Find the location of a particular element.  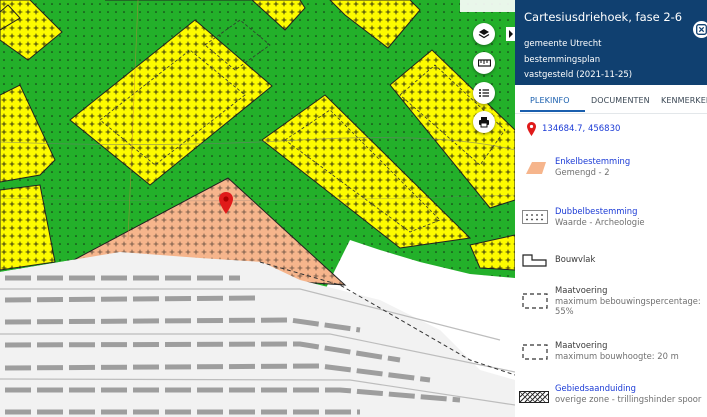

plan-type-label: bestemmingsplan is located at coordinates (562, 60).